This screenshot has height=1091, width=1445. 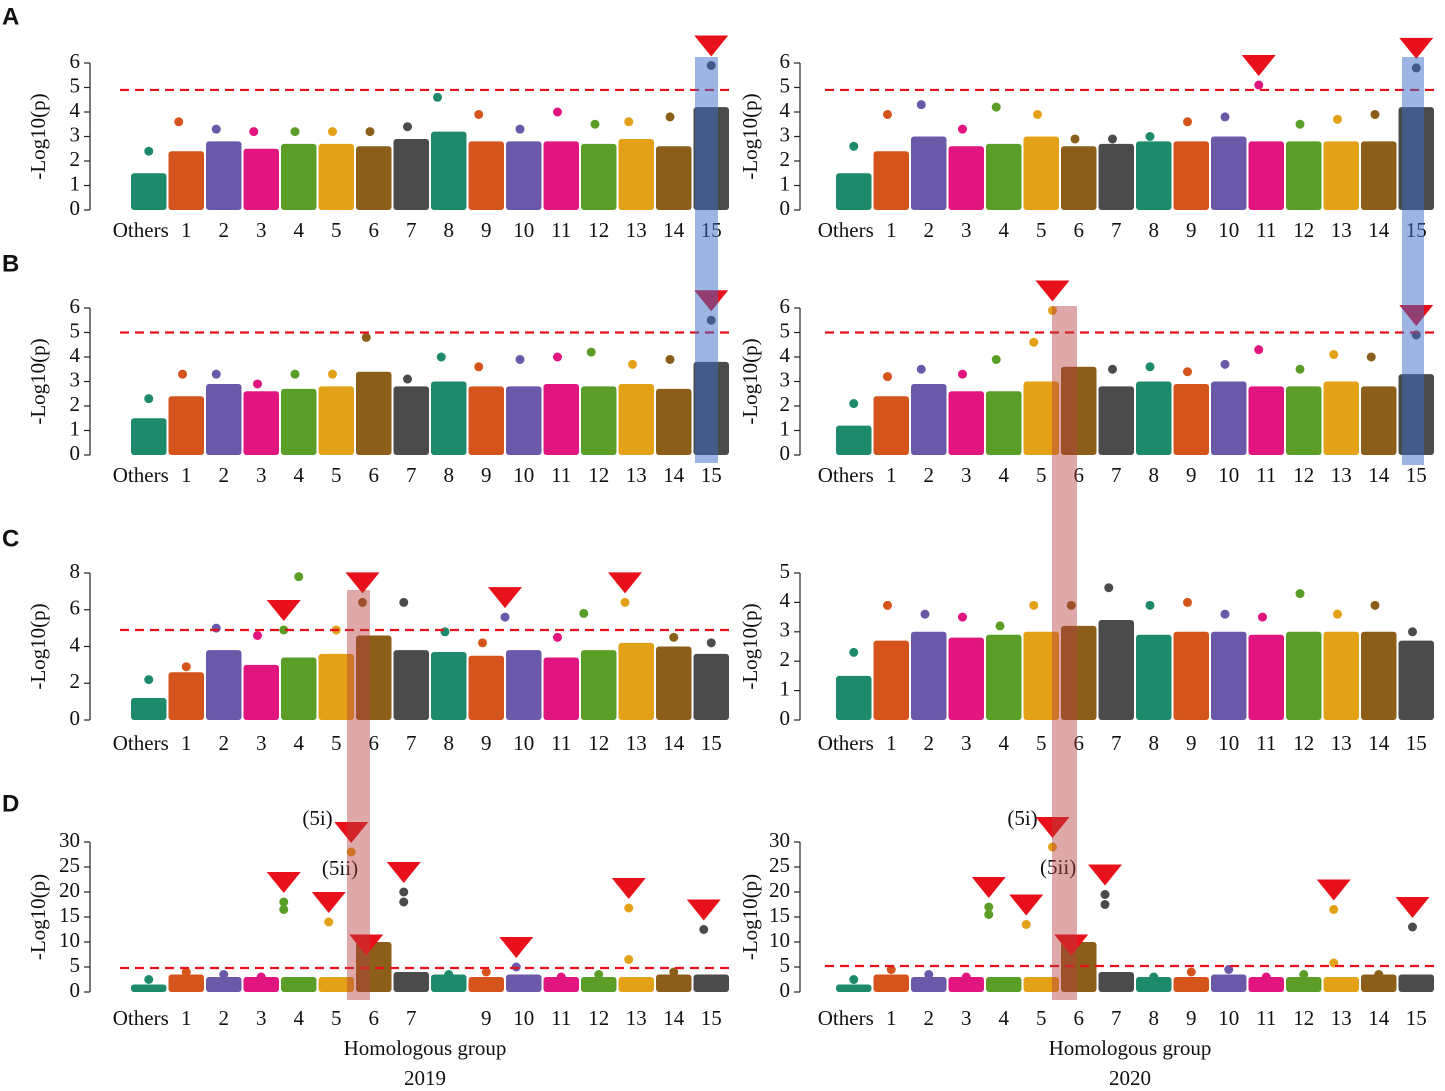 I want to click on y-tick-label: 5, so click(x=785, y=965).